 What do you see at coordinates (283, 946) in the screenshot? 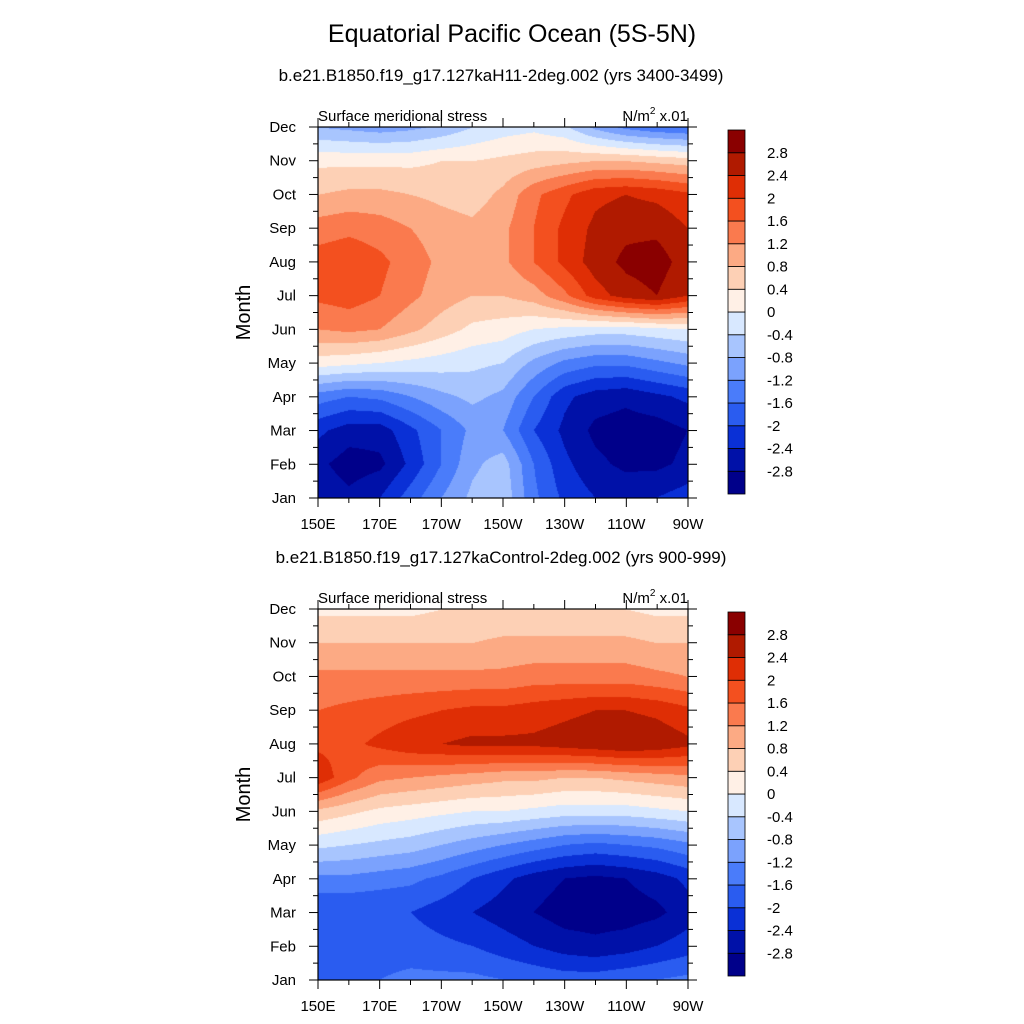
I see `y-tick-label: Feb` at bounding box center [283, 946].